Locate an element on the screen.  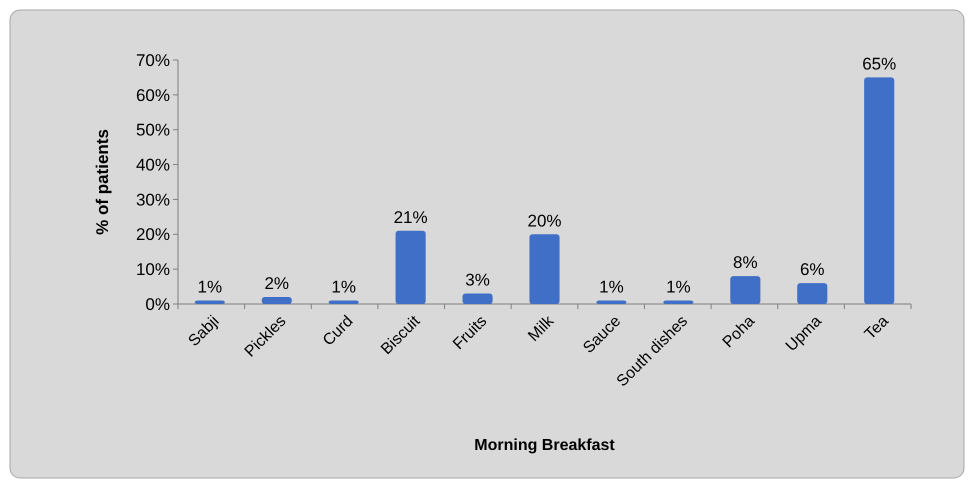
y-tick-label: 0% is located at coordinates (157, 304).